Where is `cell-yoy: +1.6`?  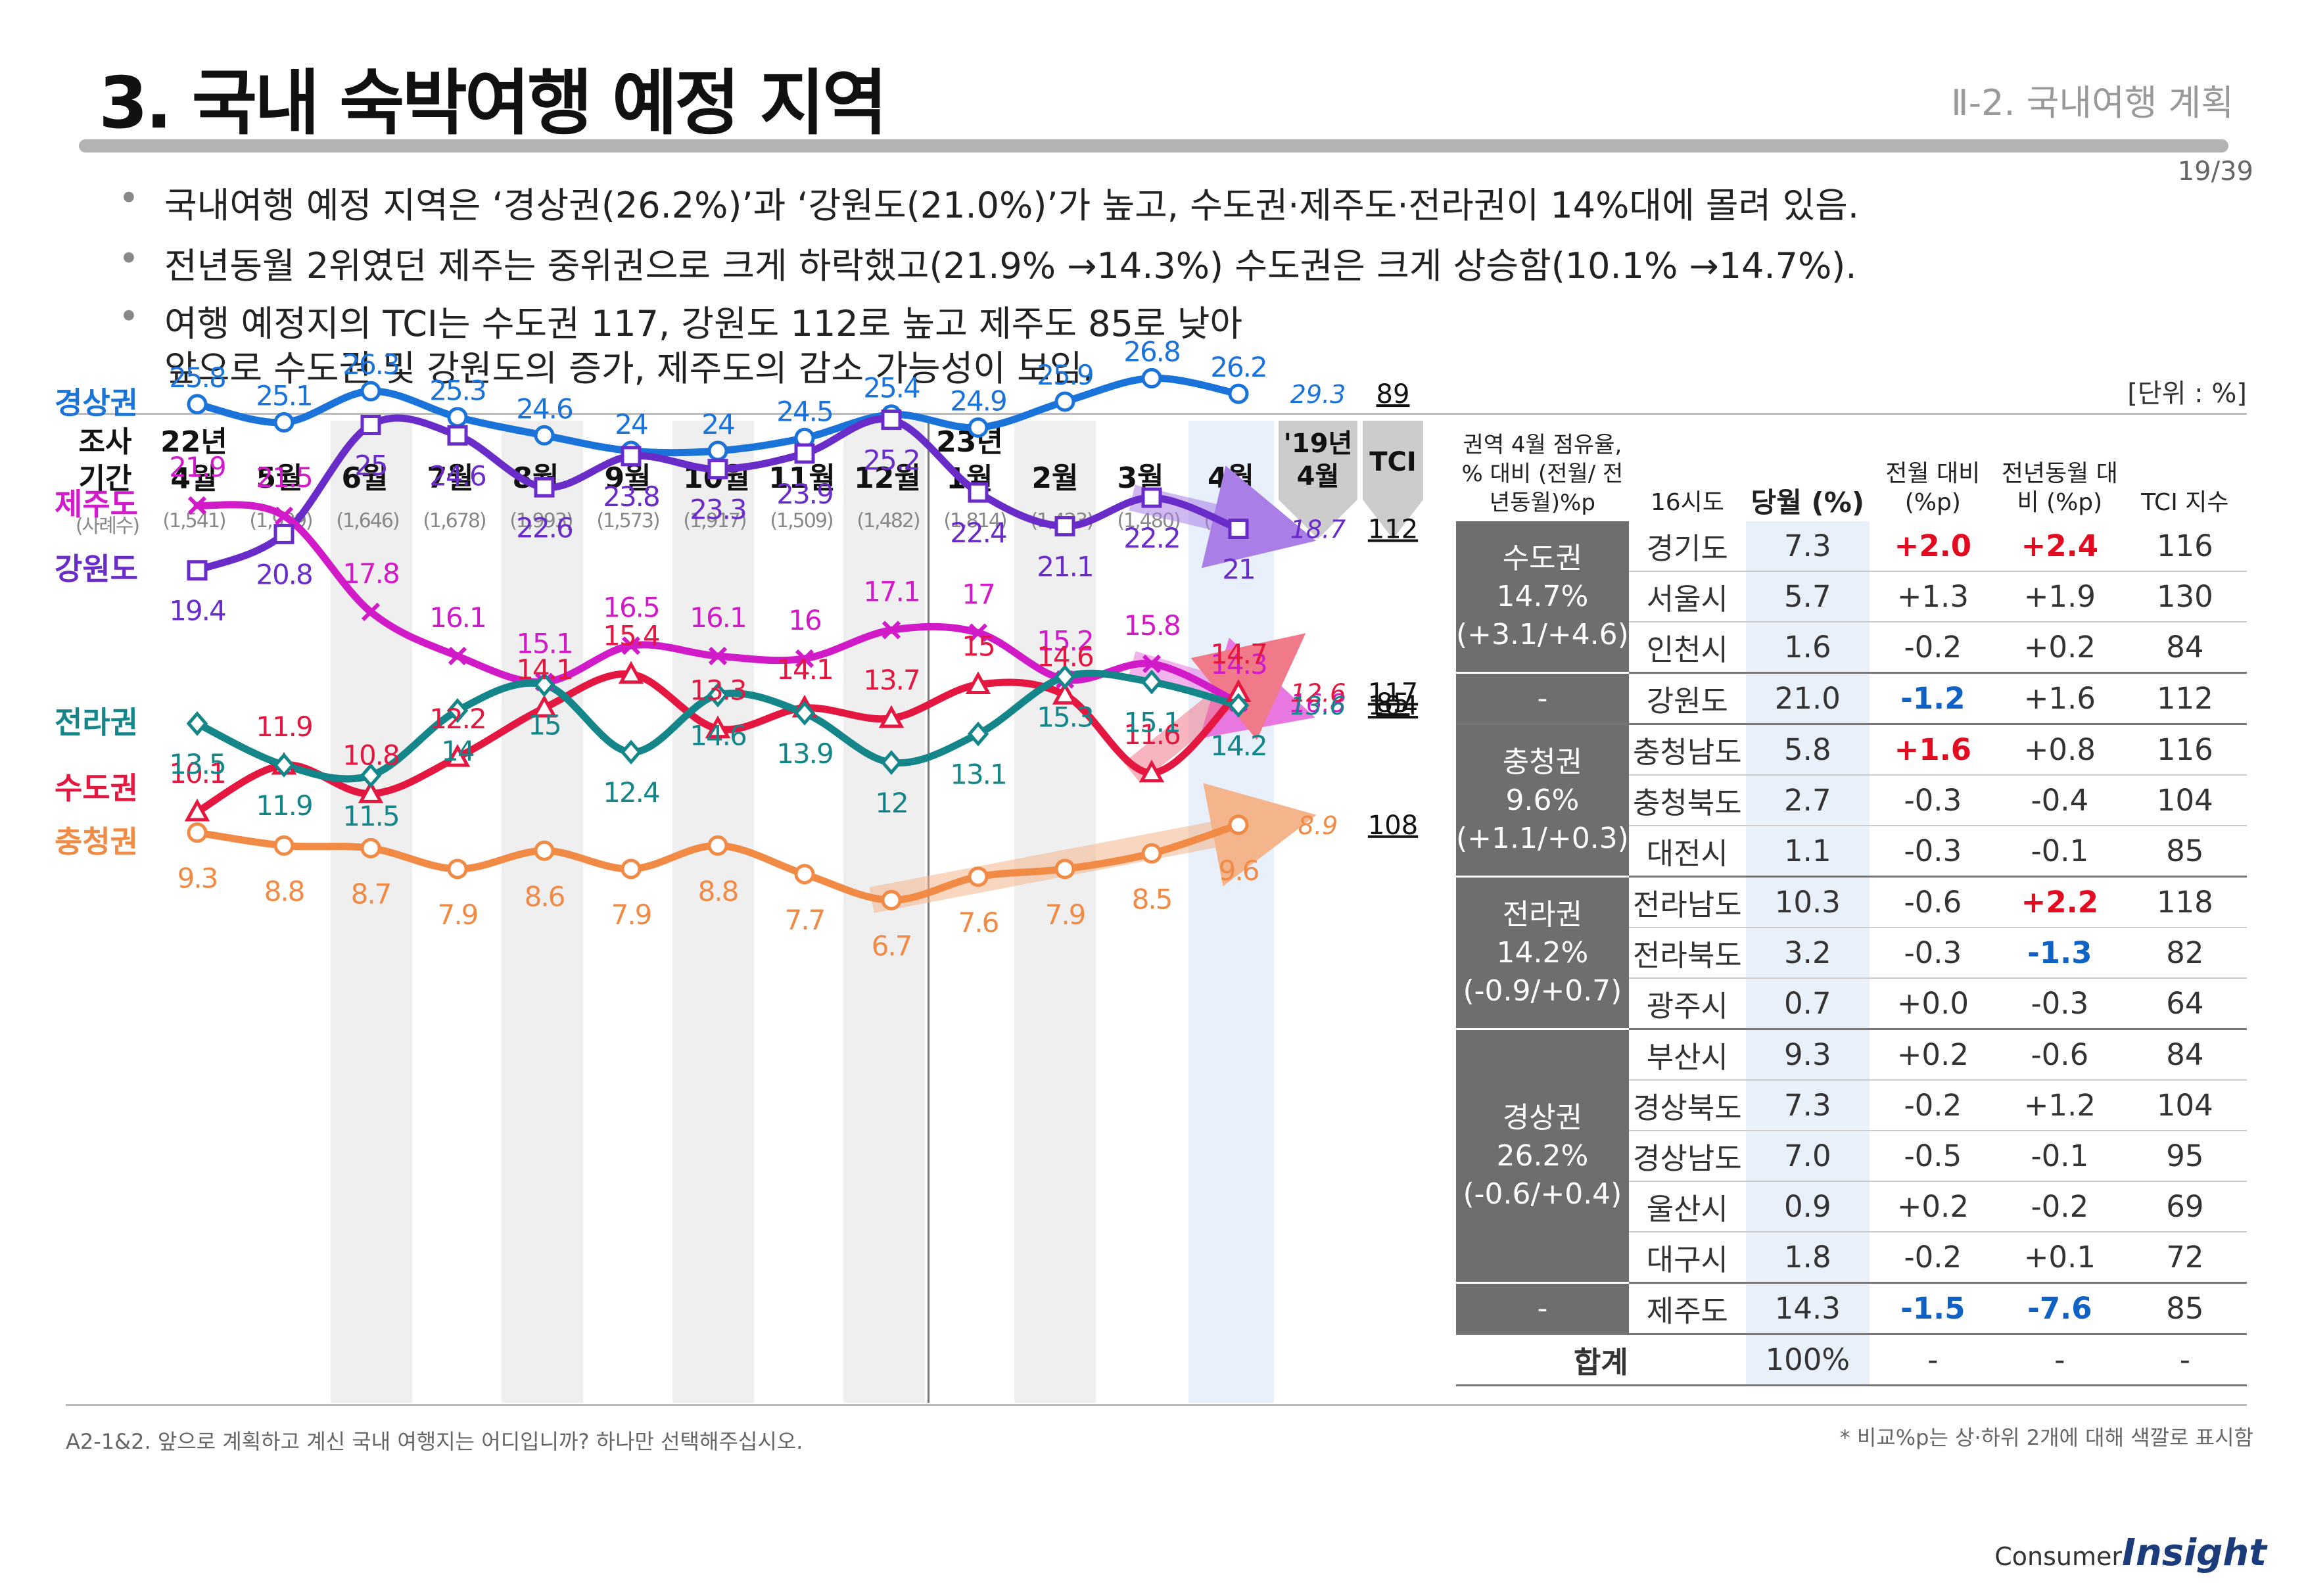
cell-yoy: +1.6 is located at coordinates (2059, 698).